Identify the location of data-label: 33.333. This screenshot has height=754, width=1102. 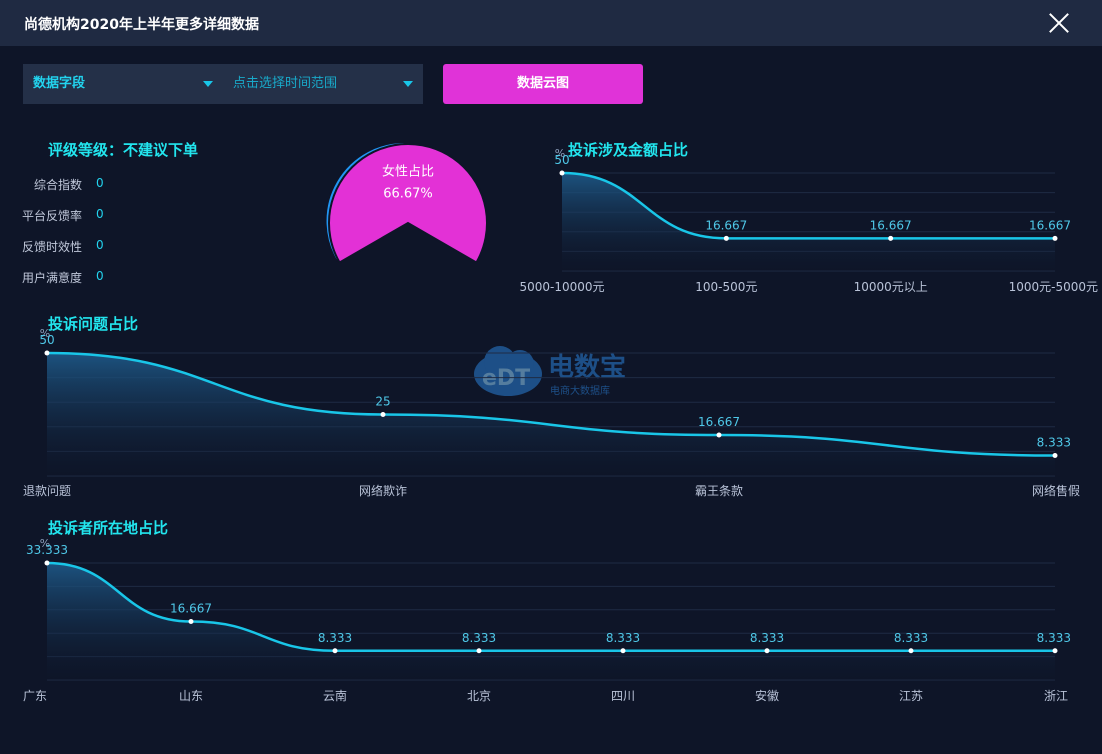
(47, 550).